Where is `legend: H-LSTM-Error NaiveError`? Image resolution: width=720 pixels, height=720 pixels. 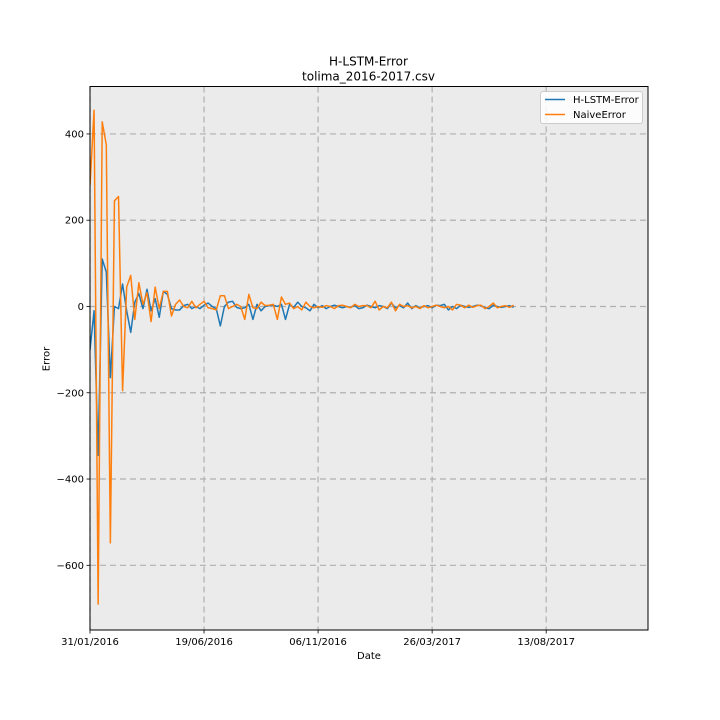
legend: H-LSTM-Error NaiveError is located at coordinates (591, 107).